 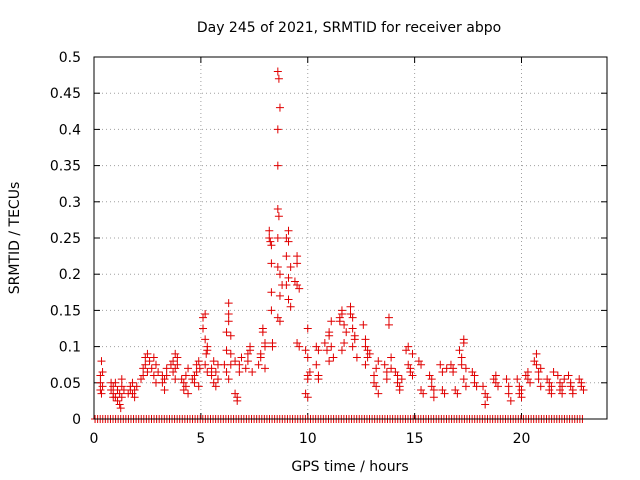 I want to click on x-tick-label: 10, so click(x=308, y=439).